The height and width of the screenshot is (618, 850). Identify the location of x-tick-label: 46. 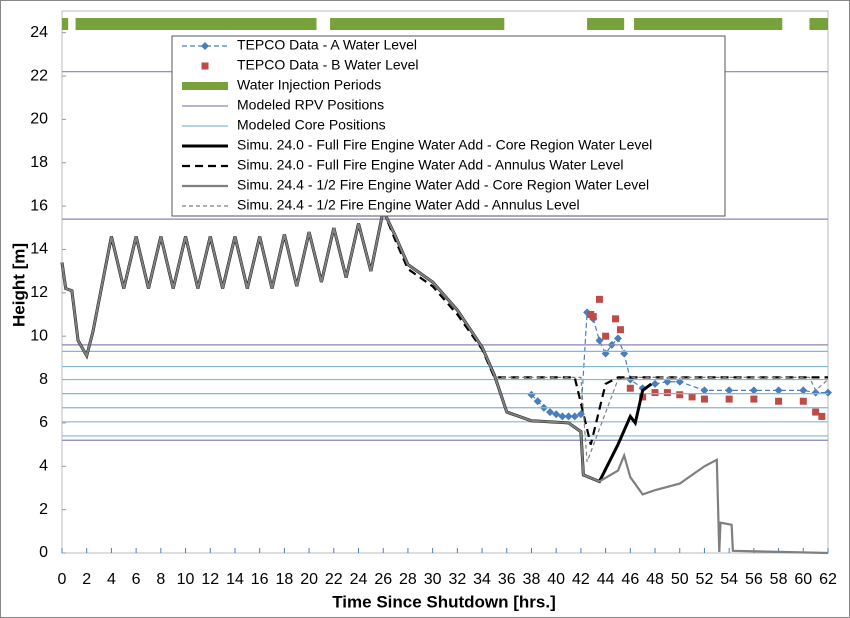
(630, 579).